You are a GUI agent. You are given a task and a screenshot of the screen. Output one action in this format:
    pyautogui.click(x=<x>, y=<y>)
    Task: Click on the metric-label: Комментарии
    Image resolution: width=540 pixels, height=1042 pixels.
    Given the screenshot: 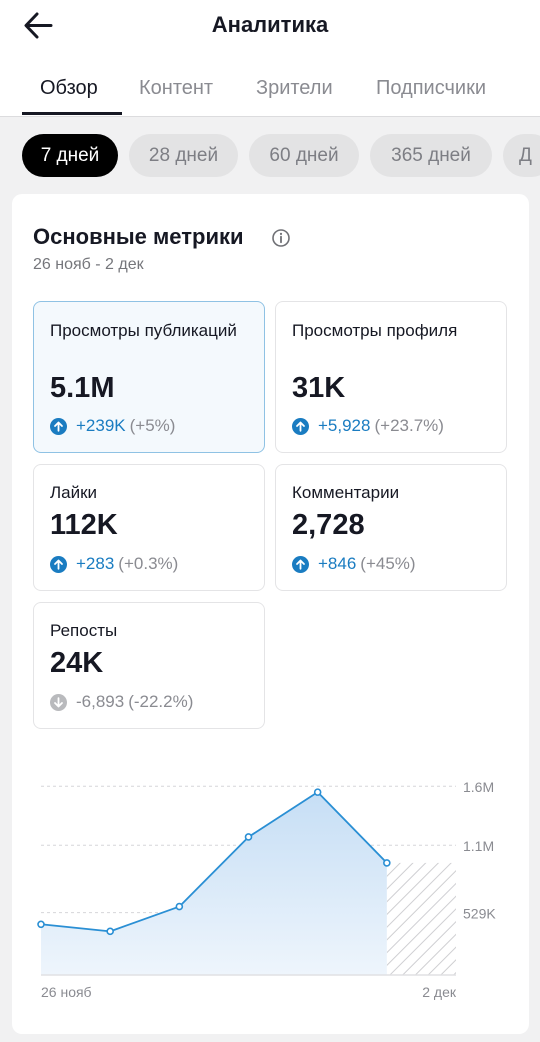 What is the action you would take?
    pyautogui.click(x=346, y=492)
    